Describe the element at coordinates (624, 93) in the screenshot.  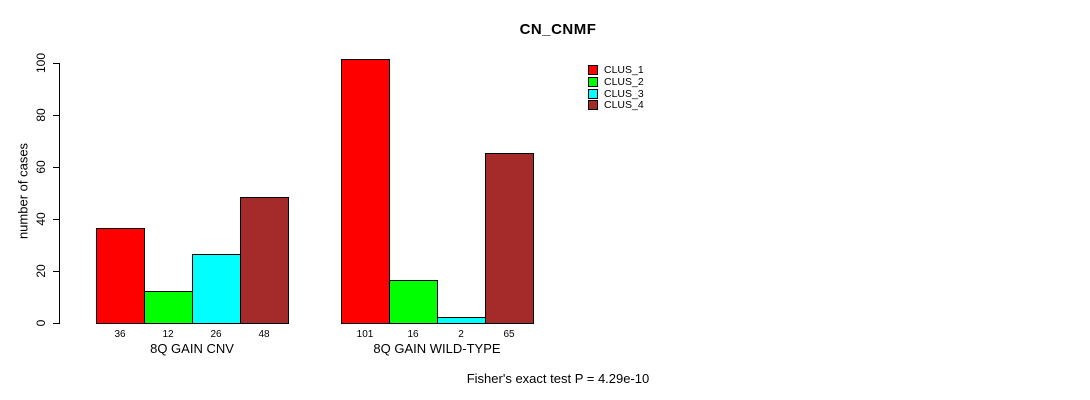
I see `legend-label-CLUS_3: CLUS_3` at that location.